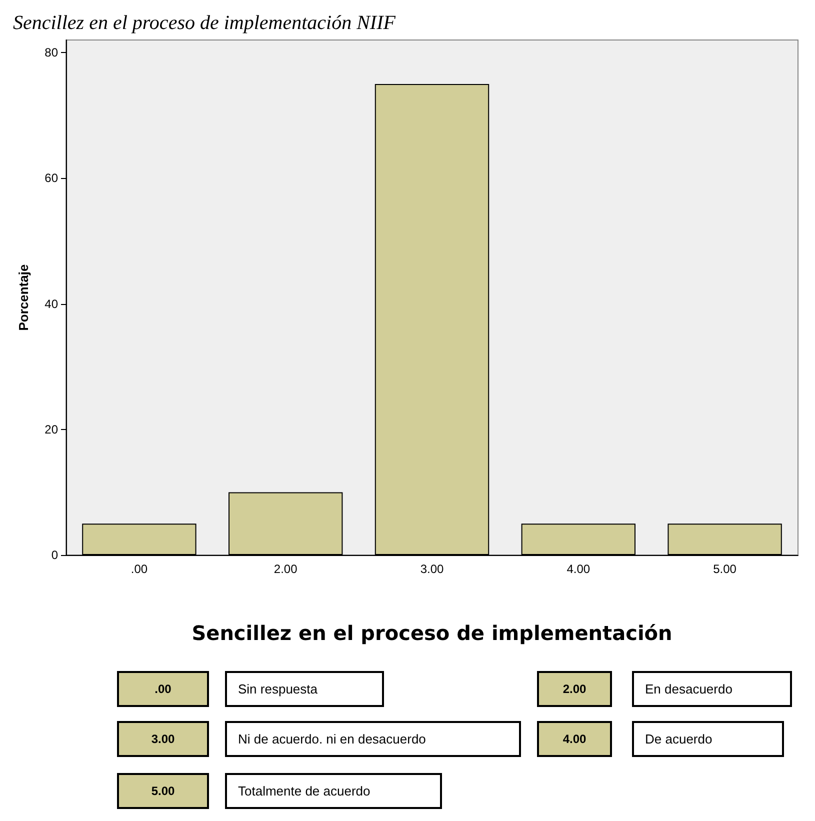 The width and height of the screenshot is (815, 821). What do you see at coordinates (51, 178) in the screenshot?
I see `y-tick-label: 60` at bounding box center [51, 178].